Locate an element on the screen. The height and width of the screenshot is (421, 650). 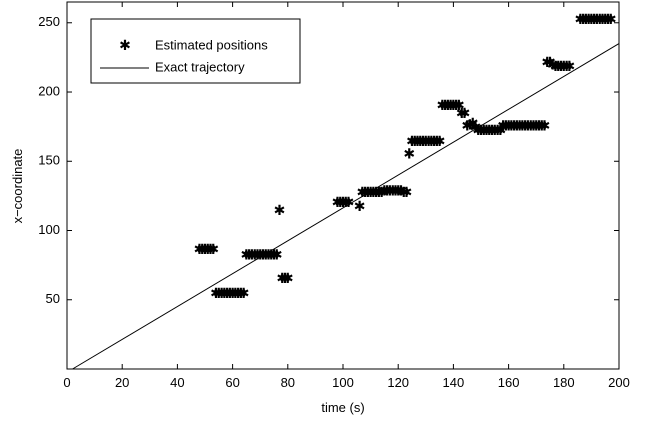
legend-box is located at coordinates (195, 51).